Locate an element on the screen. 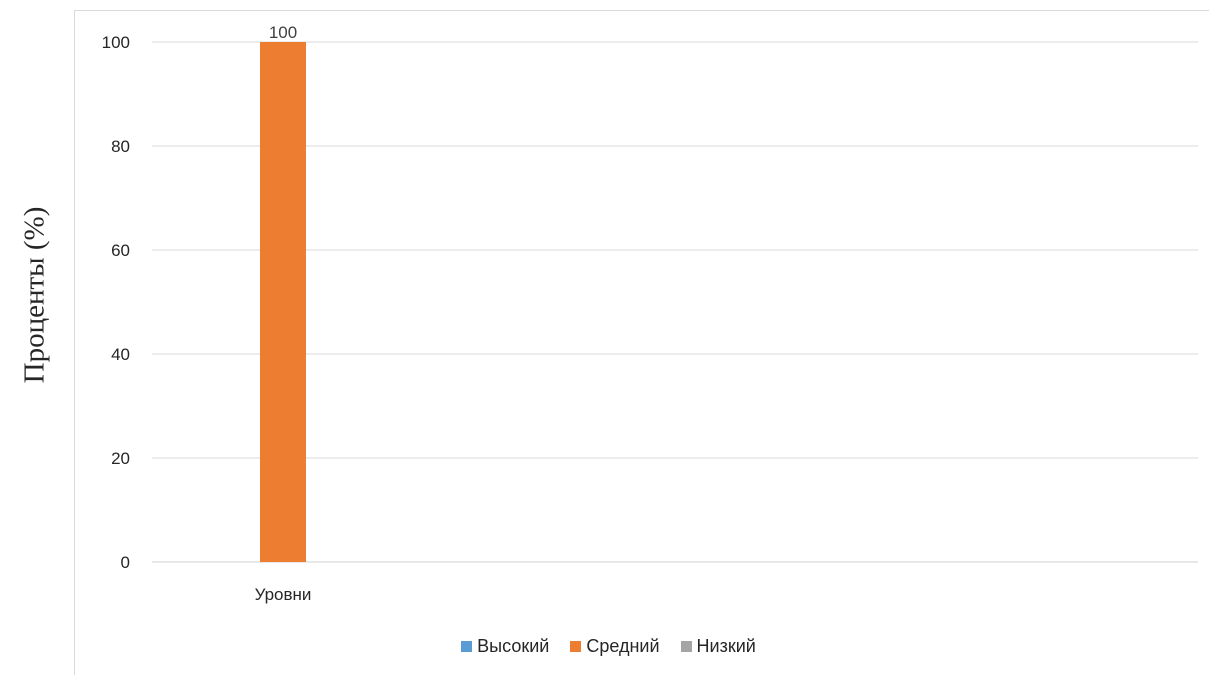  y-tick-label: 100 is located at coordinates (116, 42).